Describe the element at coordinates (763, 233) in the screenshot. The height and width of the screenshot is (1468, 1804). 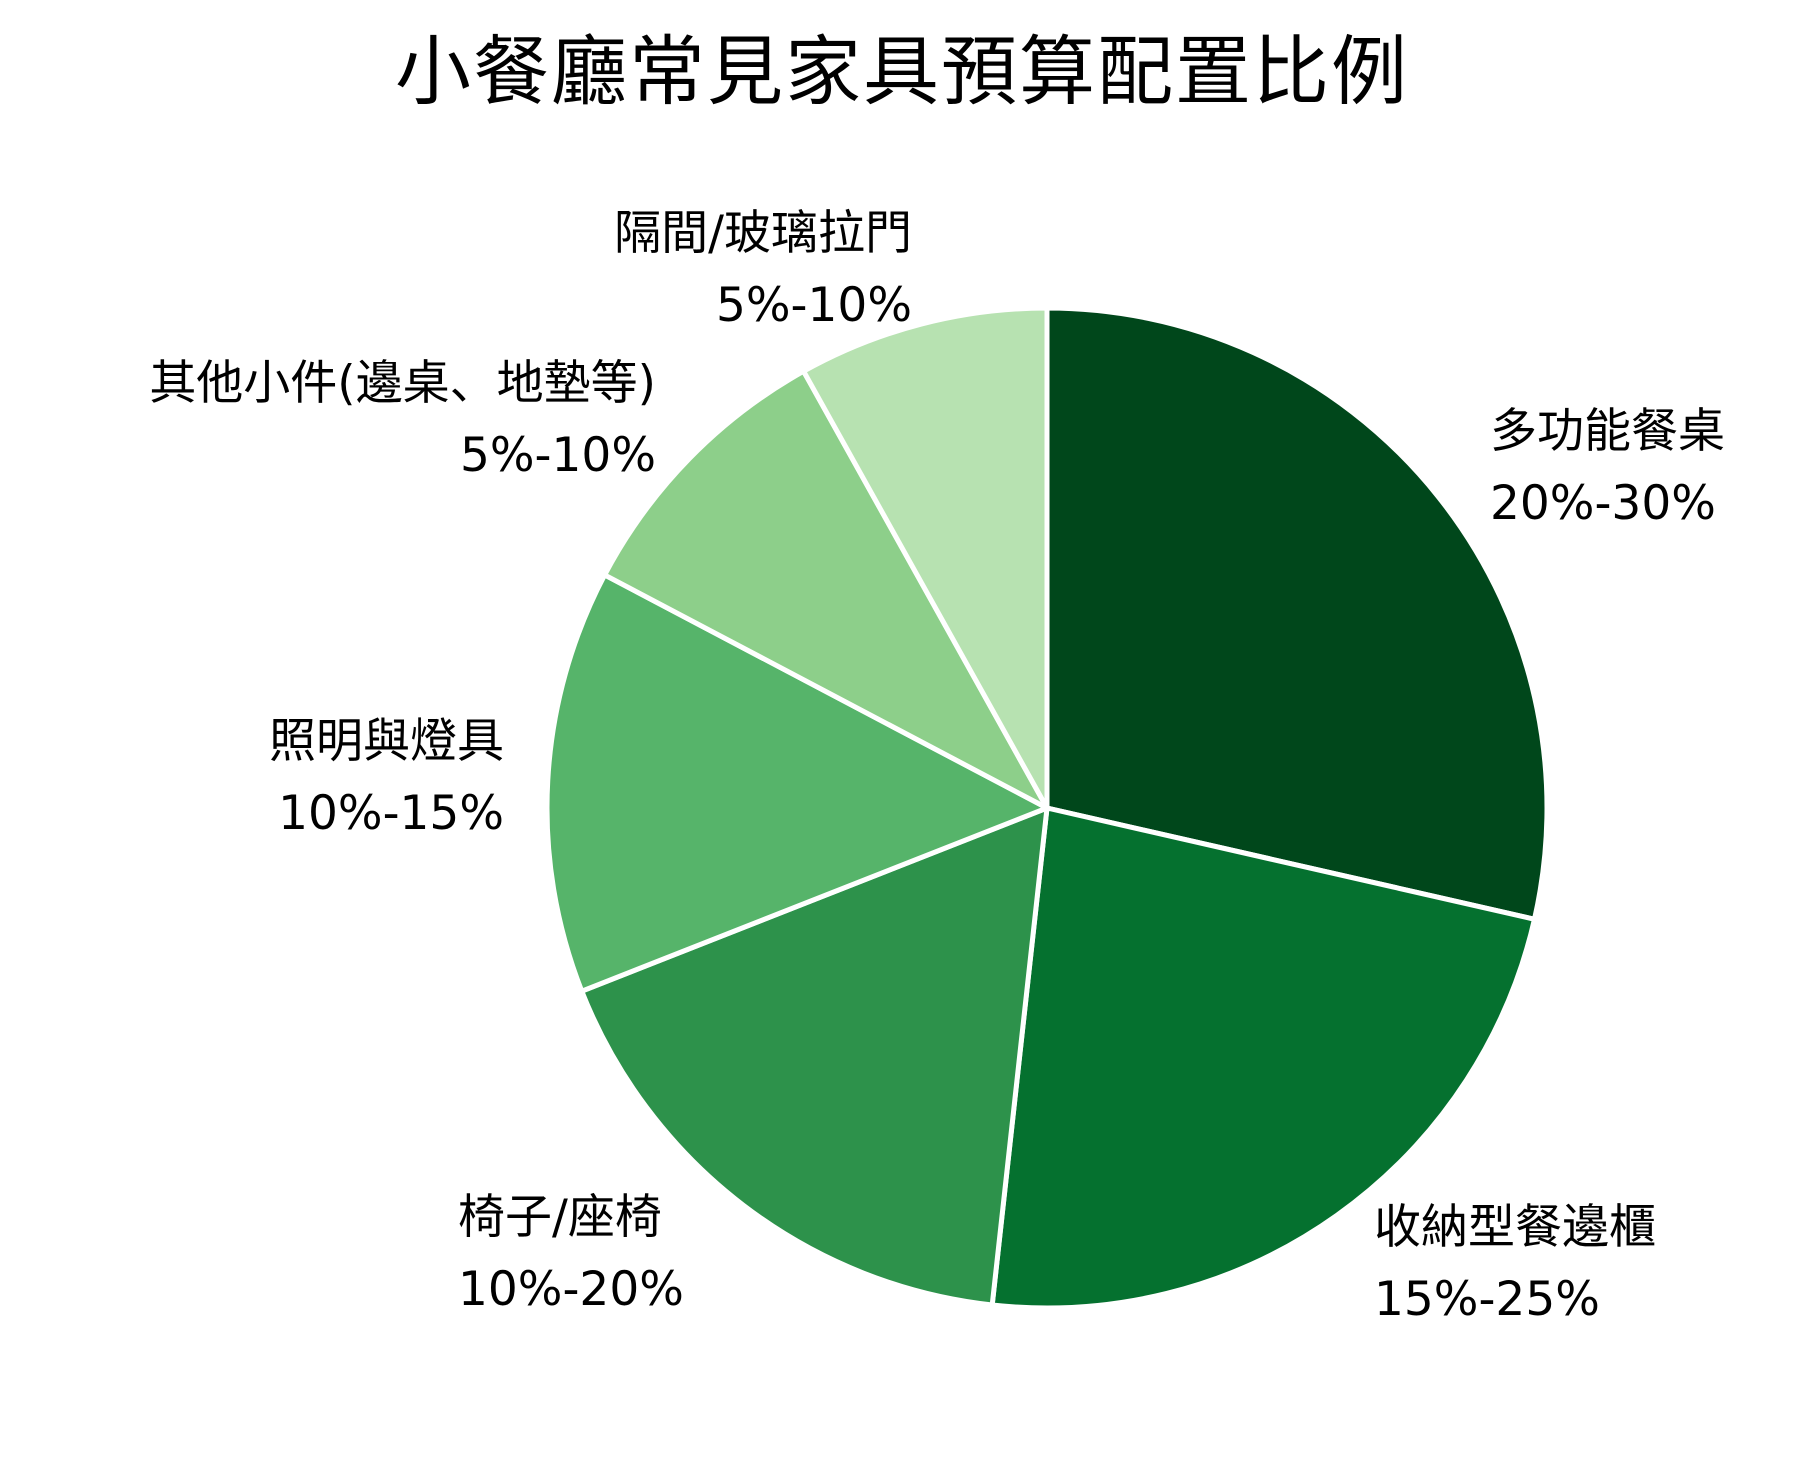
I see `slice-label-name: 隔間/玻璃拉門` at that location.